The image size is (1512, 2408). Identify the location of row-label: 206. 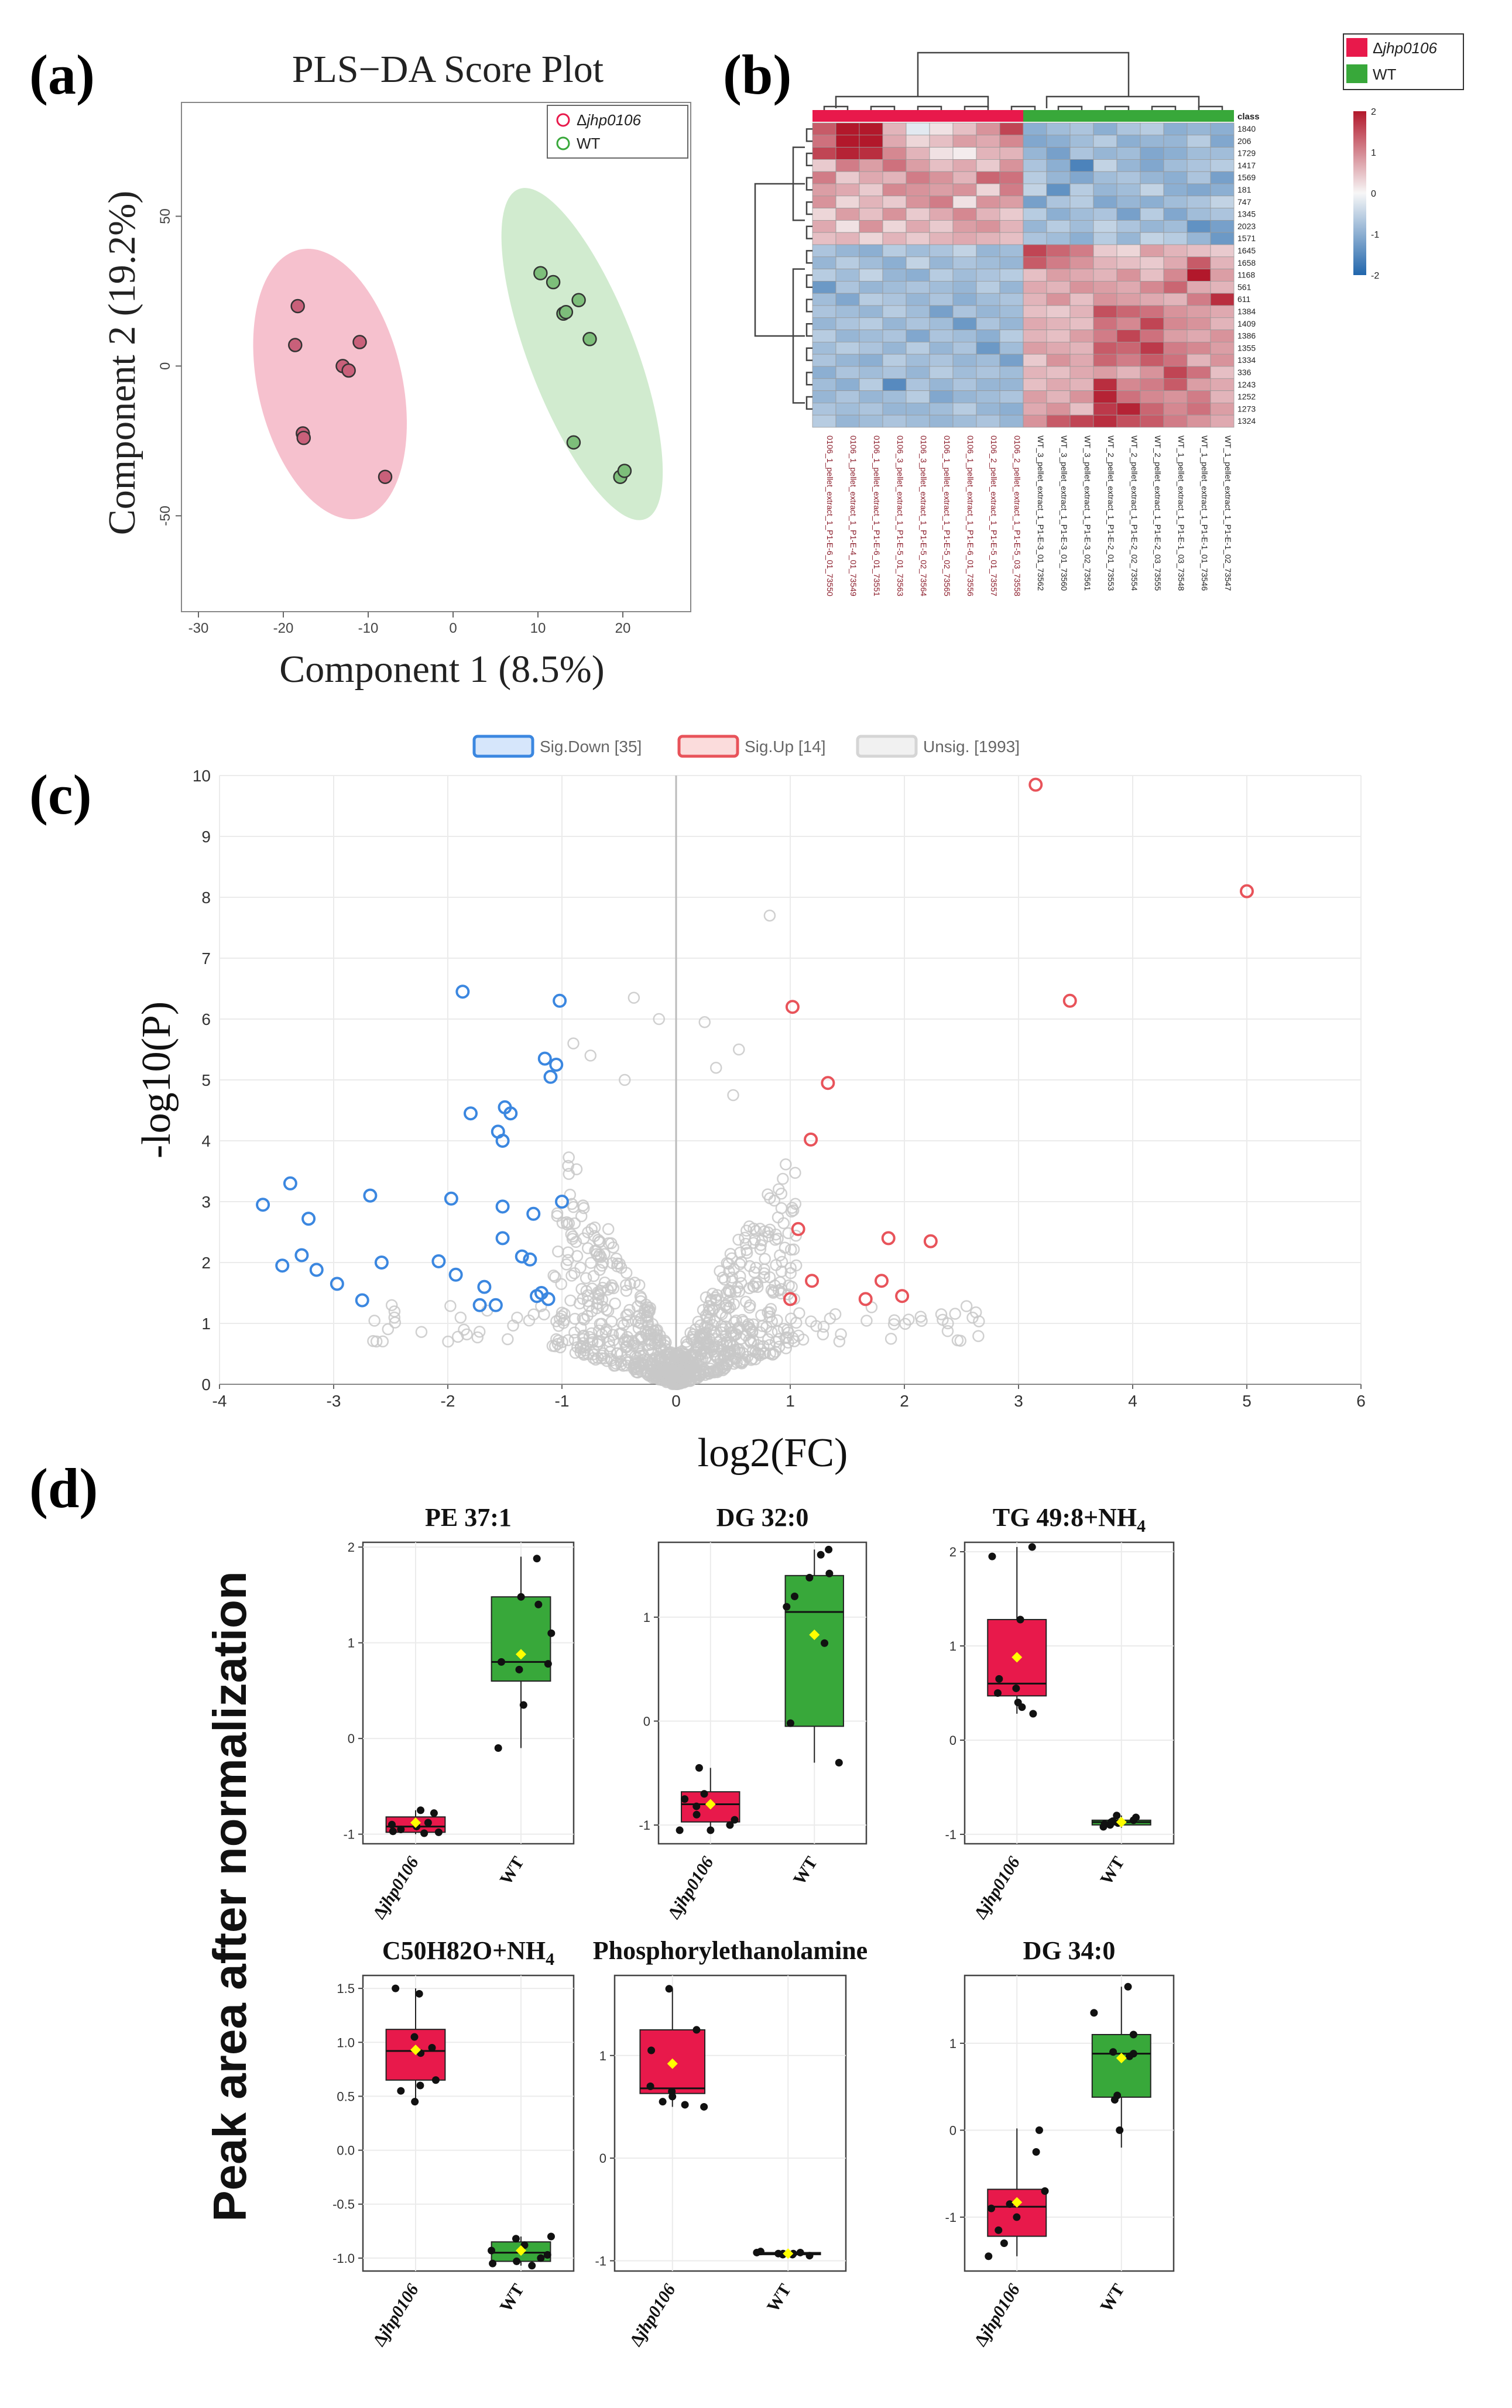
(1244, 141).